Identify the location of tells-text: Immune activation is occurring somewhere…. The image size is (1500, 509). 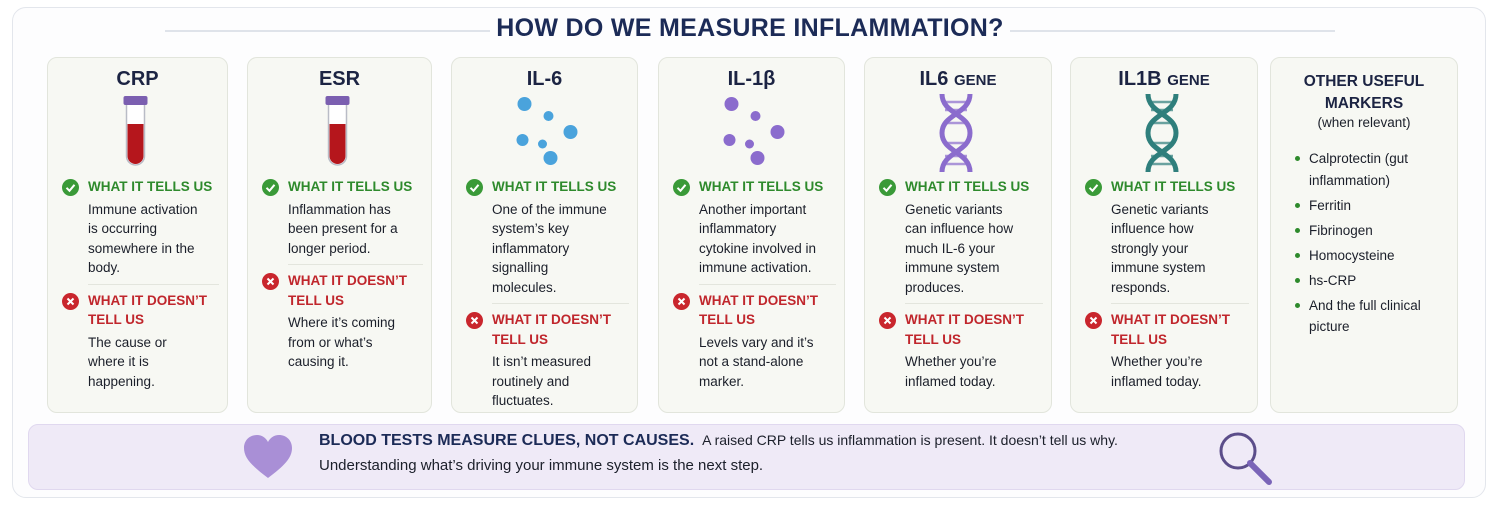
(143, 238).